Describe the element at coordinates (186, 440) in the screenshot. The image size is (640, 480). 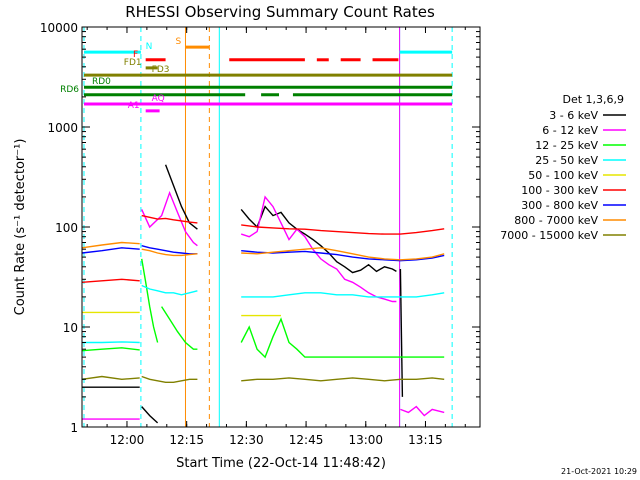
I see `x-tick-label: 12:15` at that location.